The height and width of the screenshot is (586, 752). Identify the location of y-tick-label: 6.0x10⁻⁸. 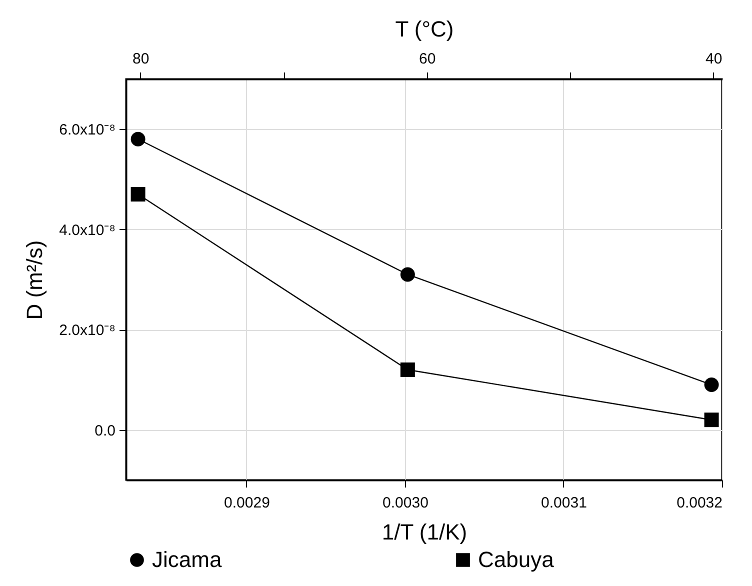
(87, 130).